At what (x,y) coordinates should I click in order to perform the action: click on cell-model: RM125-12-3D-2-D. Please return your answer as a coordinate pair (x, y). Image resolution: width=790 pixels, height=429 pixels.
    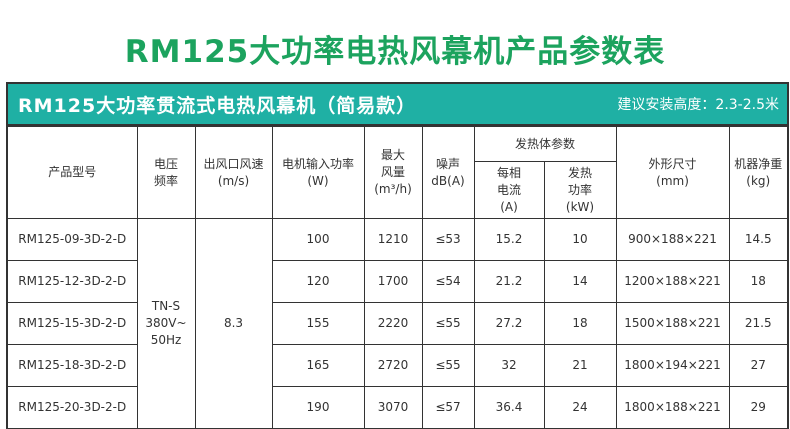
    Looking at the image, I should click on (73, 281).